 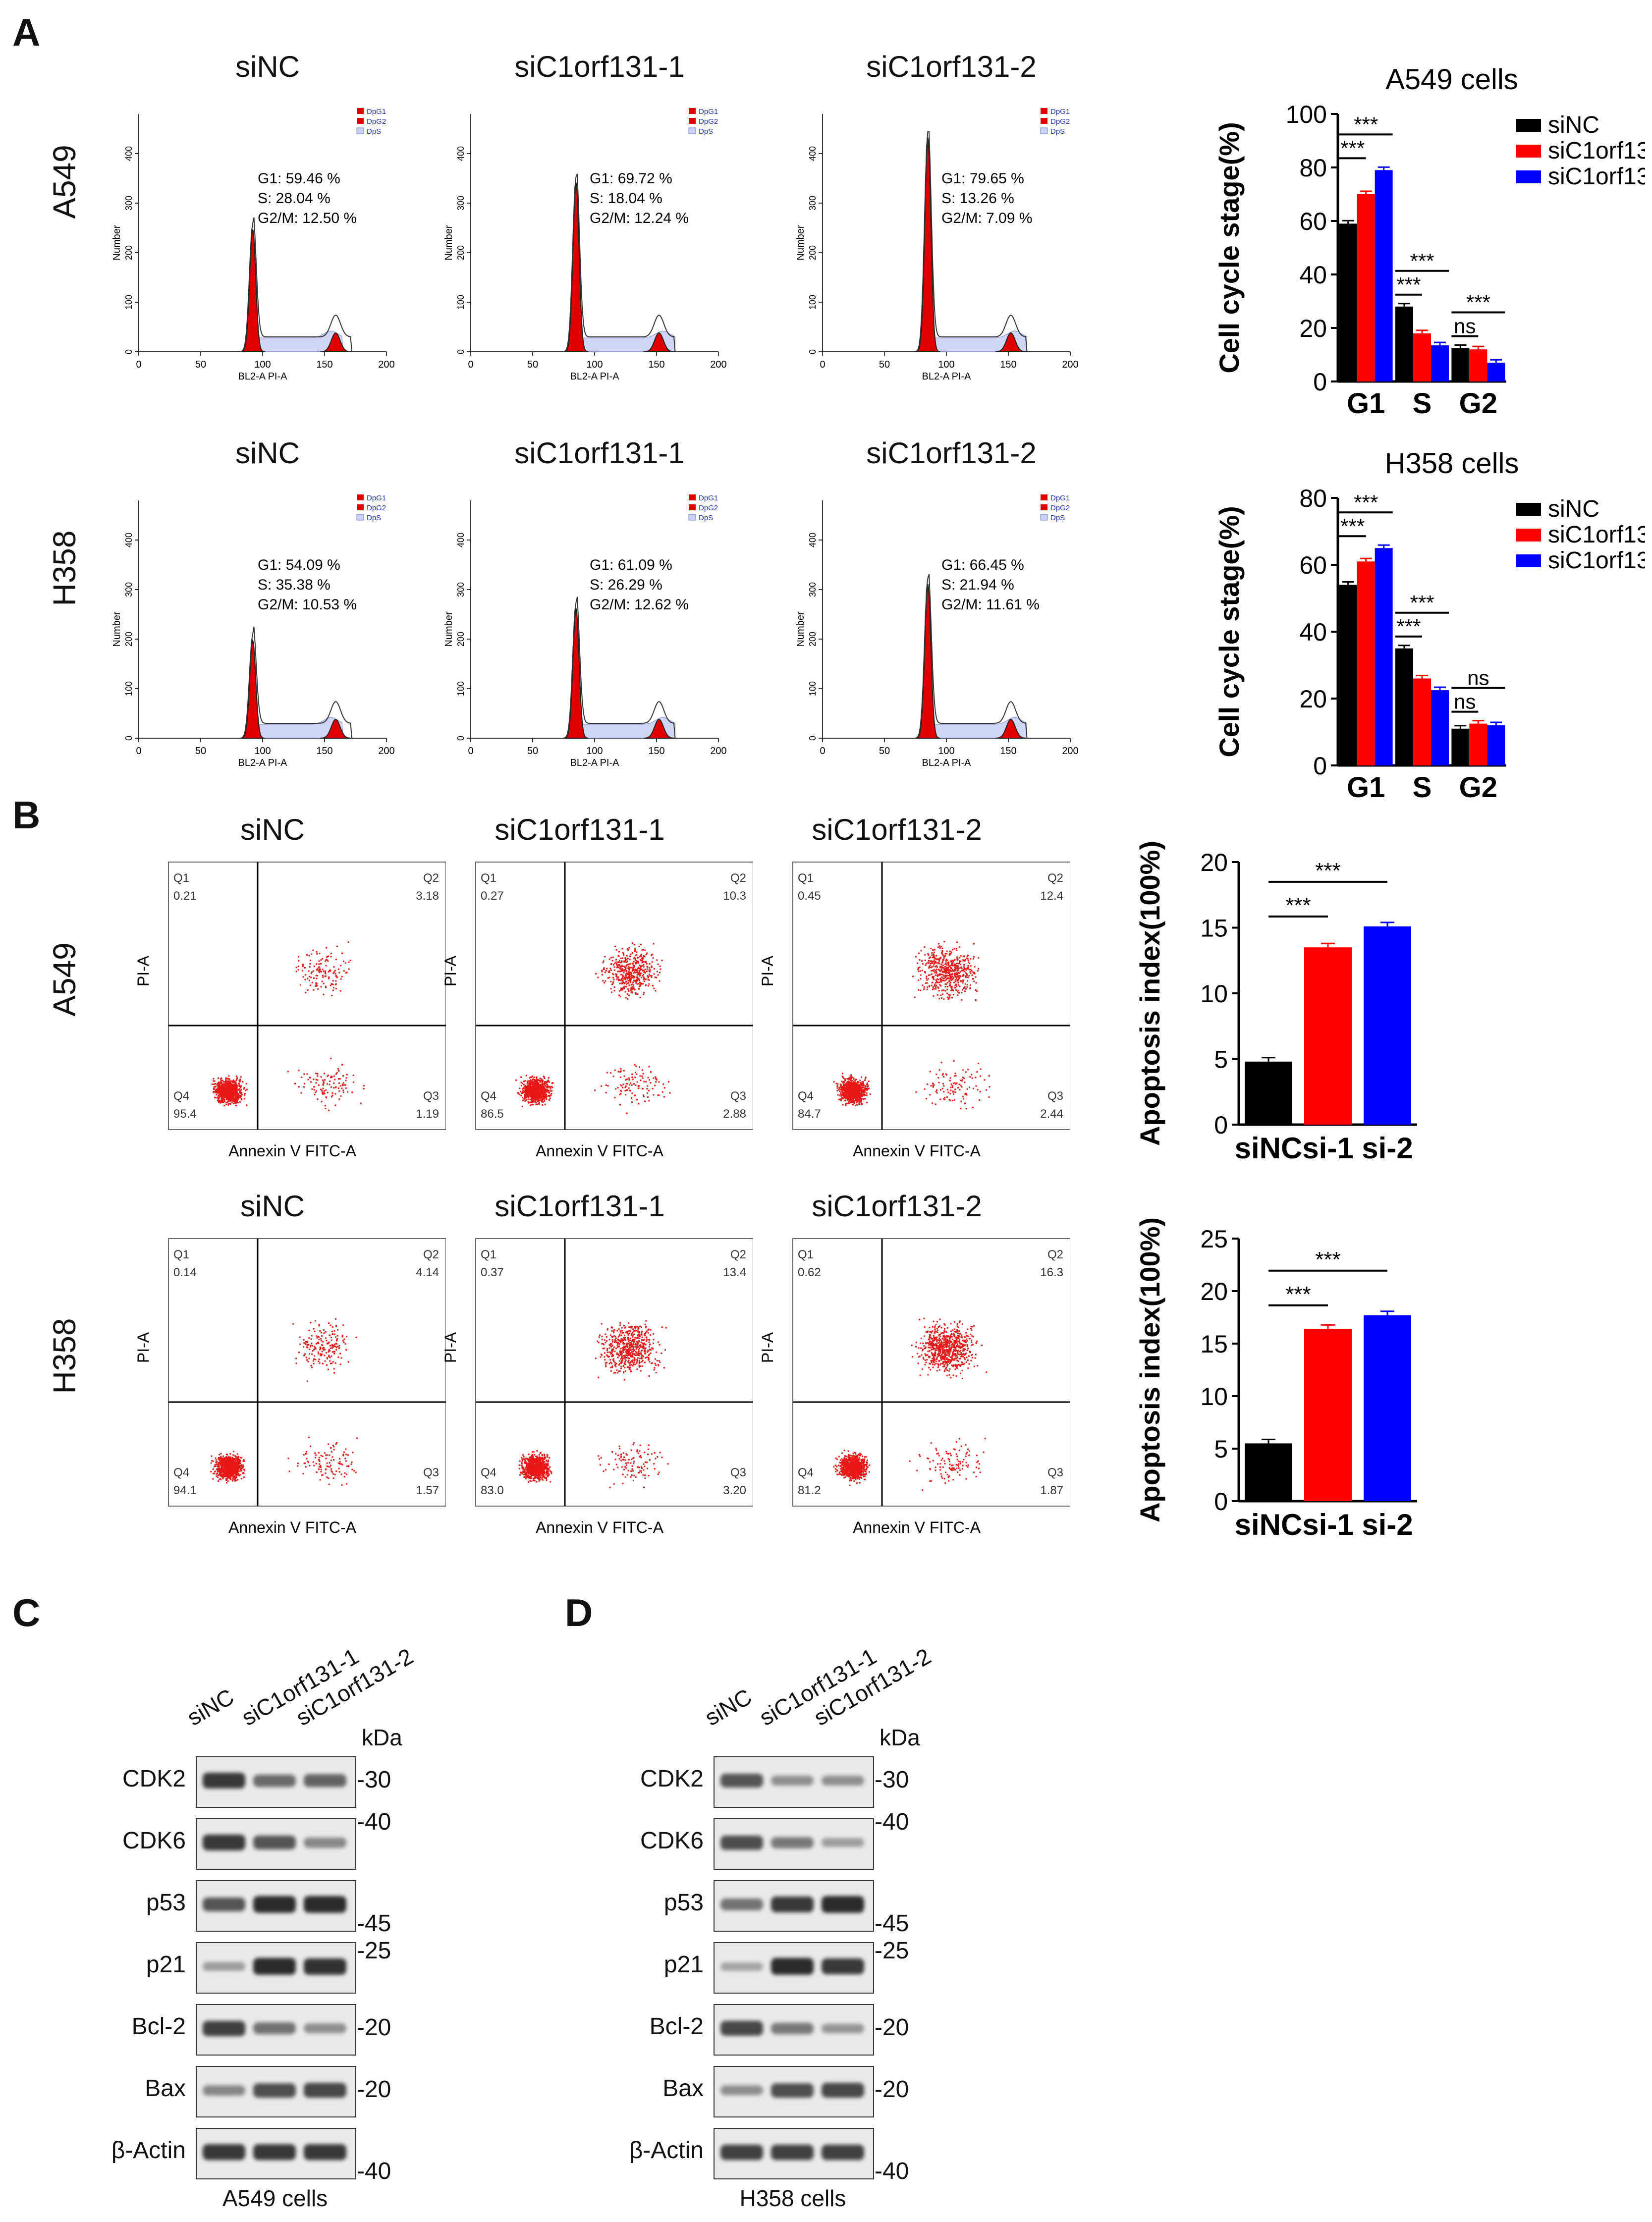 What do you see at coordinates (892, 1780) in the screenshot?
I see `kda-marker: -30` at bounding box center [892, 1780].